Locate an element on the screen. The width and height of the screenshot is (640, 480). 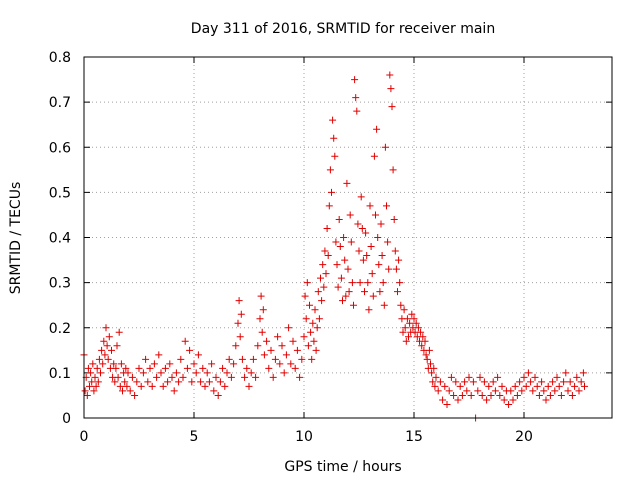
y-tick-label: 0.6 is located at coordinates (60, 148).